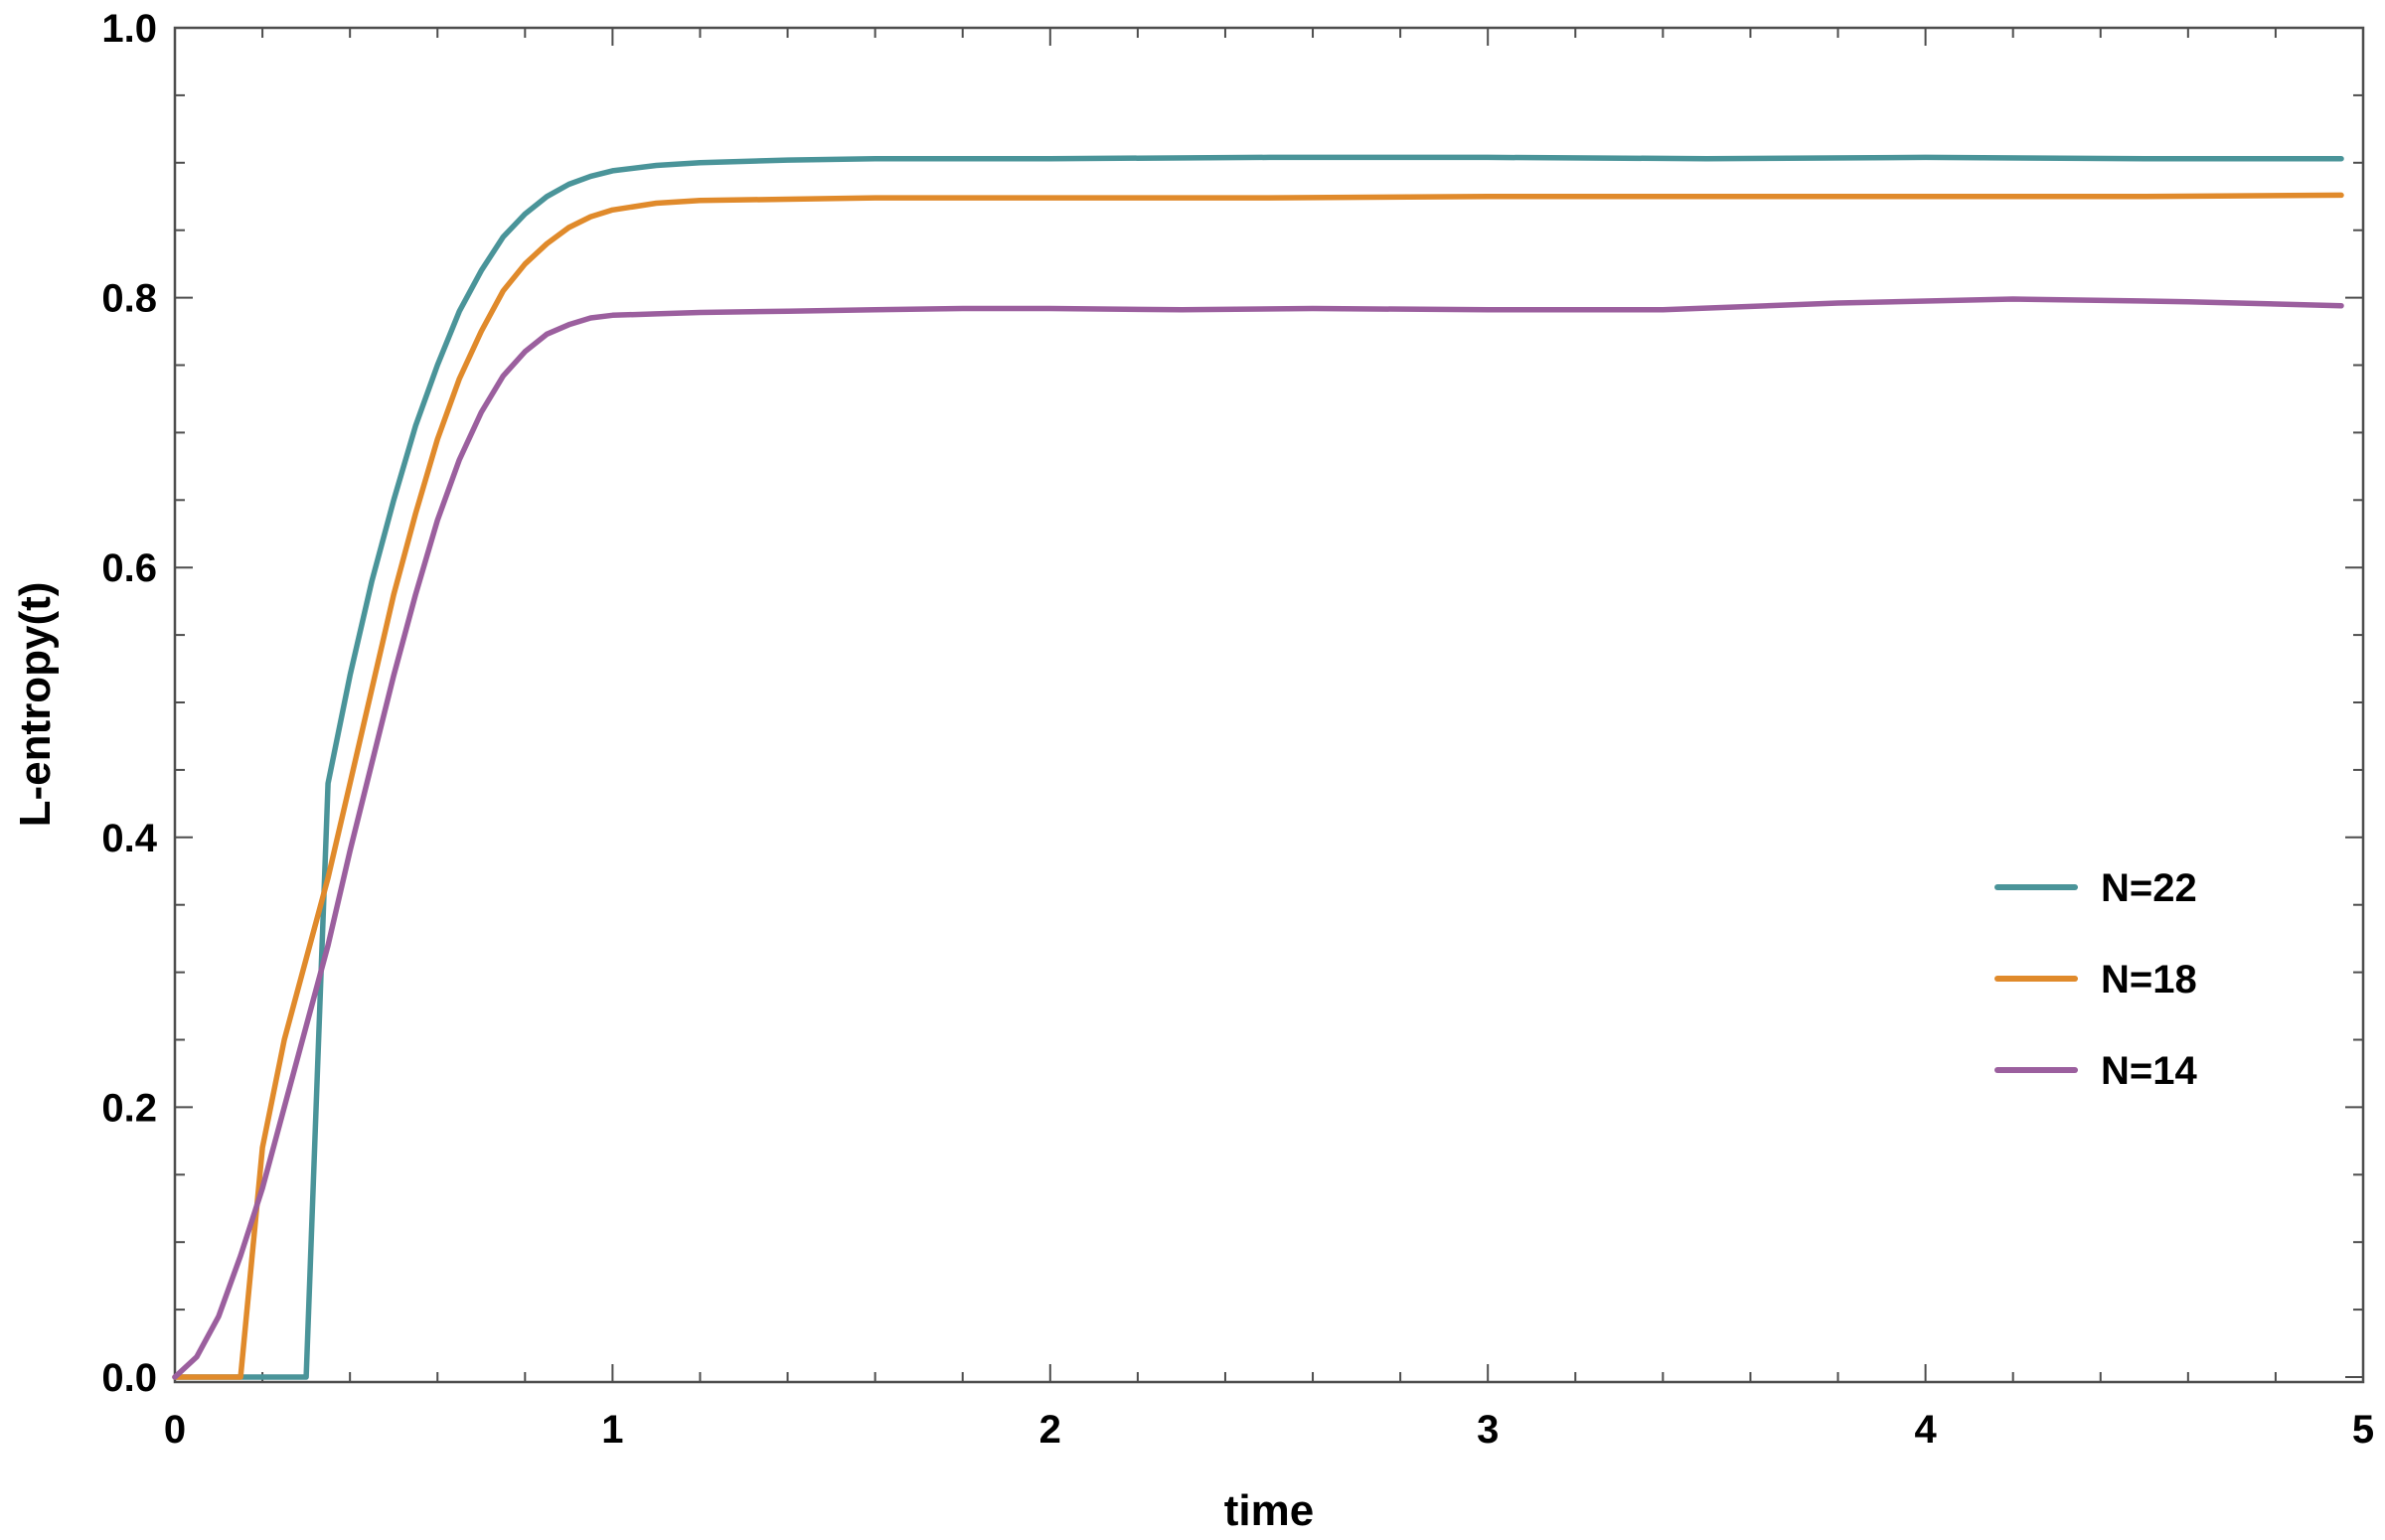 This screenshot has width=2385, height=1540. I want to click on x-tick-label: 1, so click(612, 1430).